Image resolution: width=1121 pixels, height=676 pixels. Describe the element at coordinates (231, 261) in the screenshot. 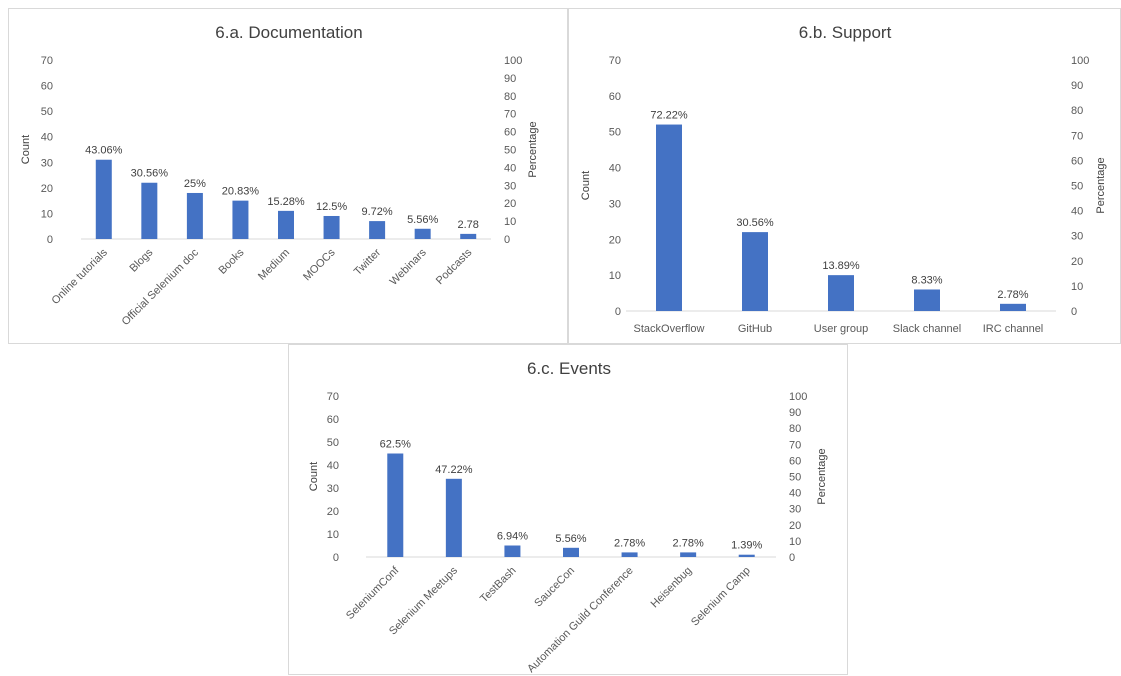

I see `category-label: Books` at that location.